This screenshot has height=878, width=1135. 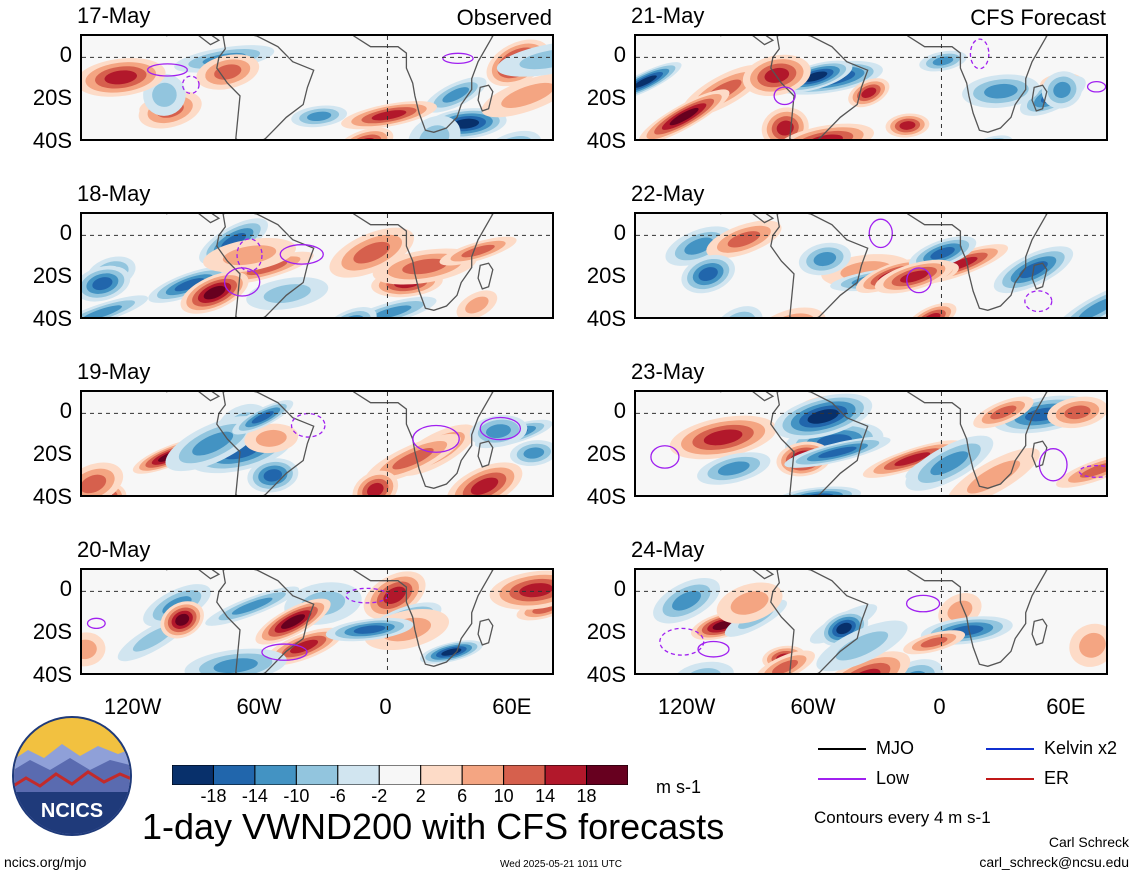 What do you see at coordinates (114, 15) in the screenshot?
I see `panel-date-label: 17-May` at bounding box center [114, 15].